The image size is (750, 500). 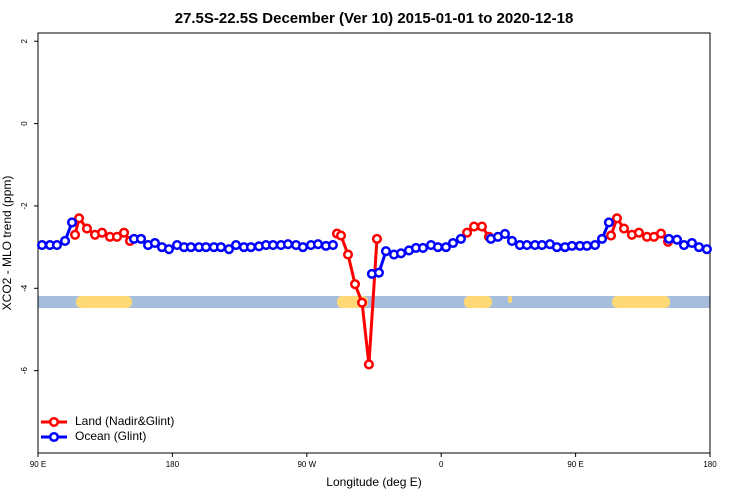 I want to click on legend-label: Land (Nadir&Glint), so click(x=124, y=421).